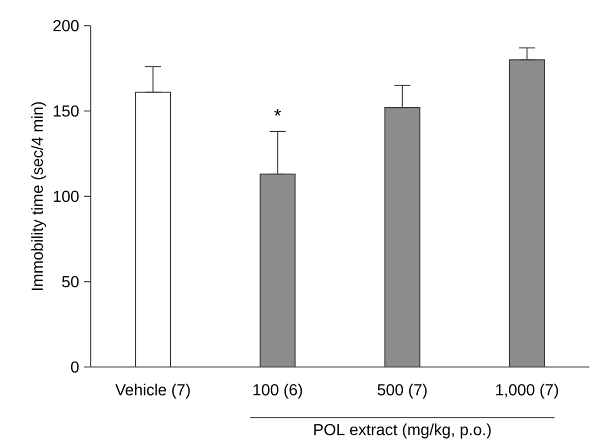  Describe the element at coordinates (402, 431) in the screenshot. I see `x-axis-title: POL extract (mg/kg, p.o.)` at that location.